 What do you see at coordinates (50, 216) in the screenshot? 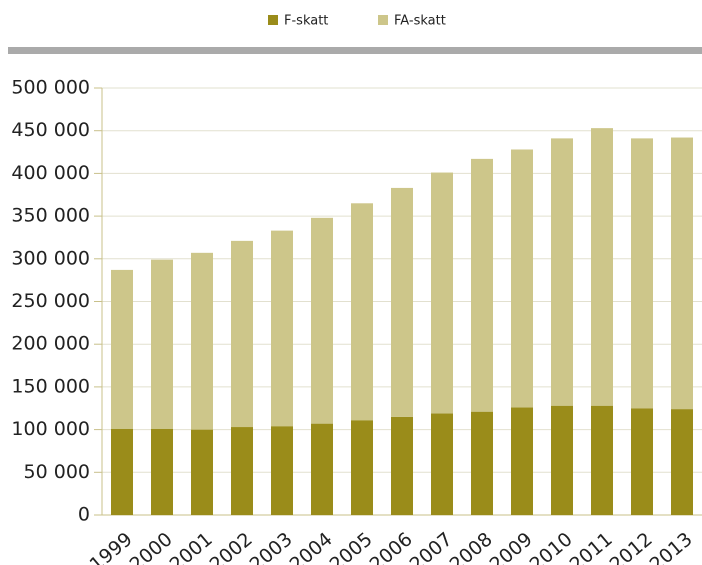
I see `y-tick-label: 350 000` at bounding box center [50, 216].